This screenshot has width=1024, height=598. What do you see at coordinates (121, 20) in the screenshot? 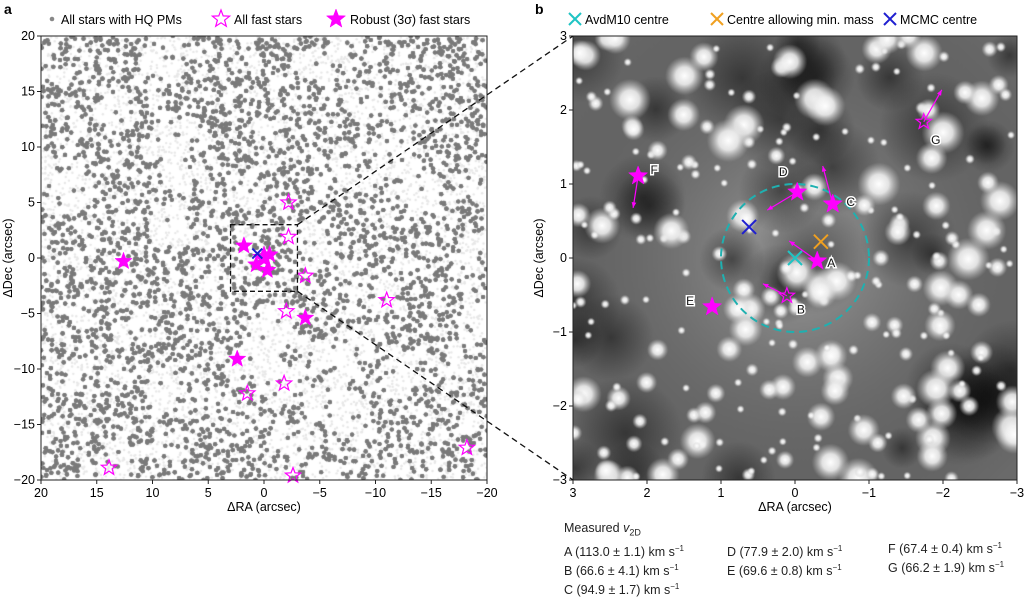
I see `legend-a-entry-0: All stars with HQ PMs` at bounding box center [121, 20].